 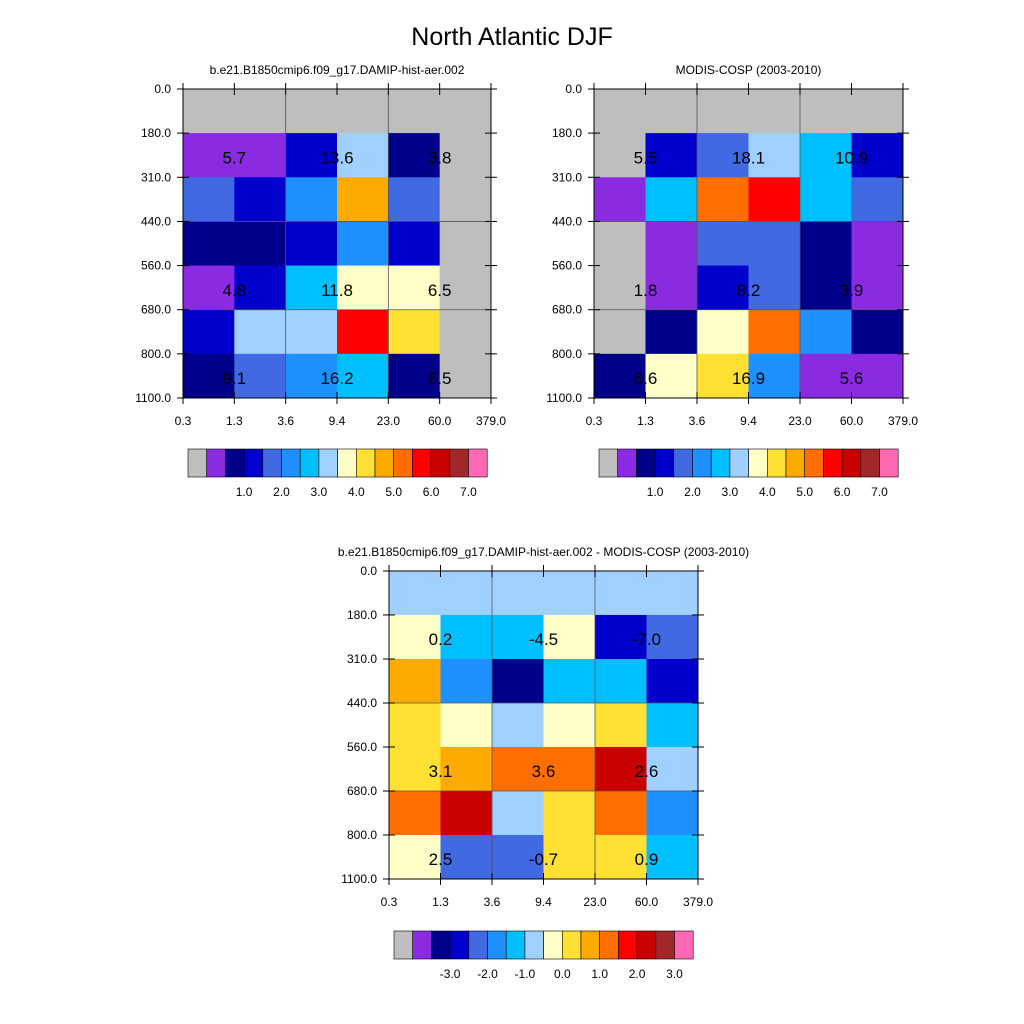 What do you see at coordinates (851, 157) in the screenshot?
I see `cell-value-label: 10.9` at bounding box center [851, 157].